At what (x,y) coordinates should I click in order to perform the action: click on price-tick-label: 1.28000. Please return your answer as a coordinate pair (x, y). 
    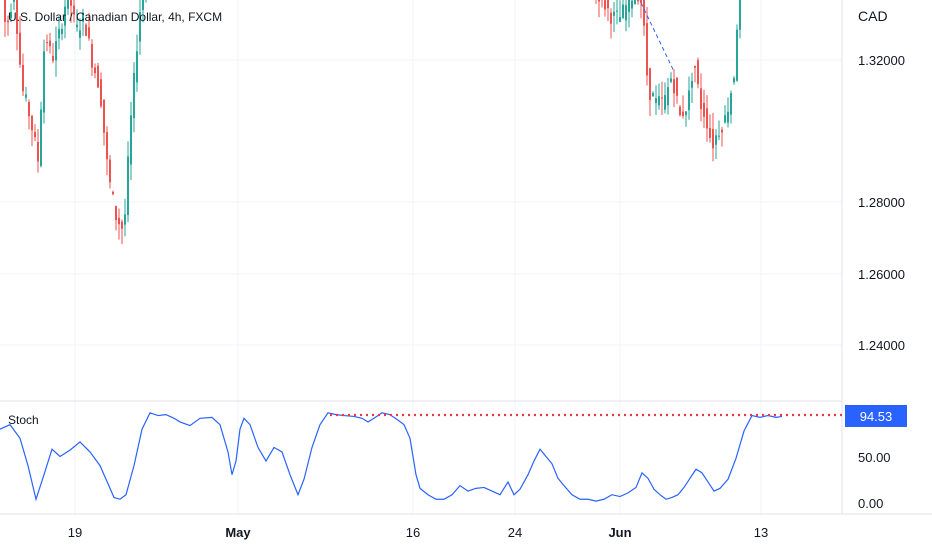
    Looking at the image, I should click on (881, 202).